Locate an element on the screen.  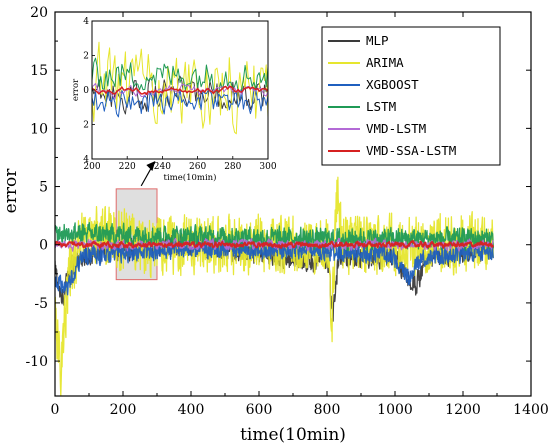
inset-x-tick-label: 300 is located at coordinates (267, 167).